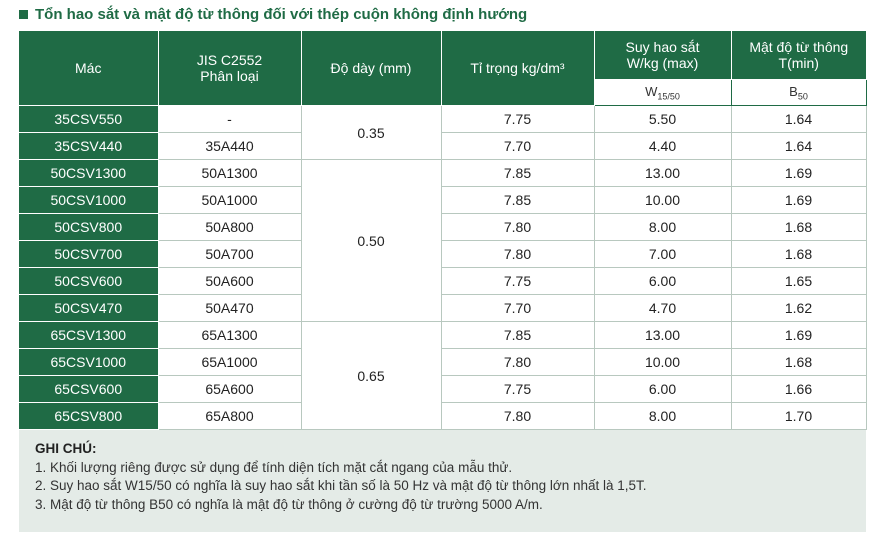 The width and height of the screenshot is (878, 541). Describe the element at coordinates (230, 173) in the screenshot. I see `jis-cell: 50A1300` at that location.